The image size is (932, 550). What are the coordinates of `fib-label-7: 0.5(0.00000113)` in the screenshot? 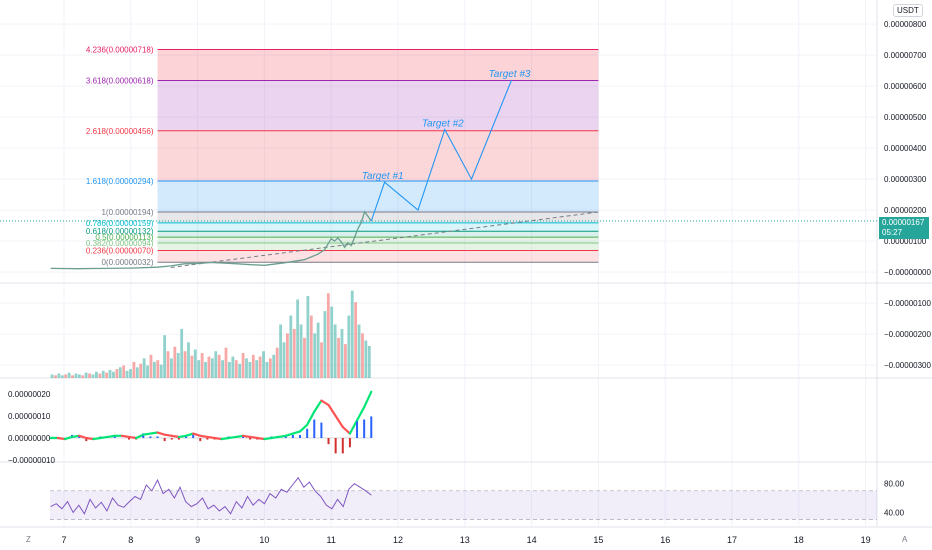 It's located at (124, 237).